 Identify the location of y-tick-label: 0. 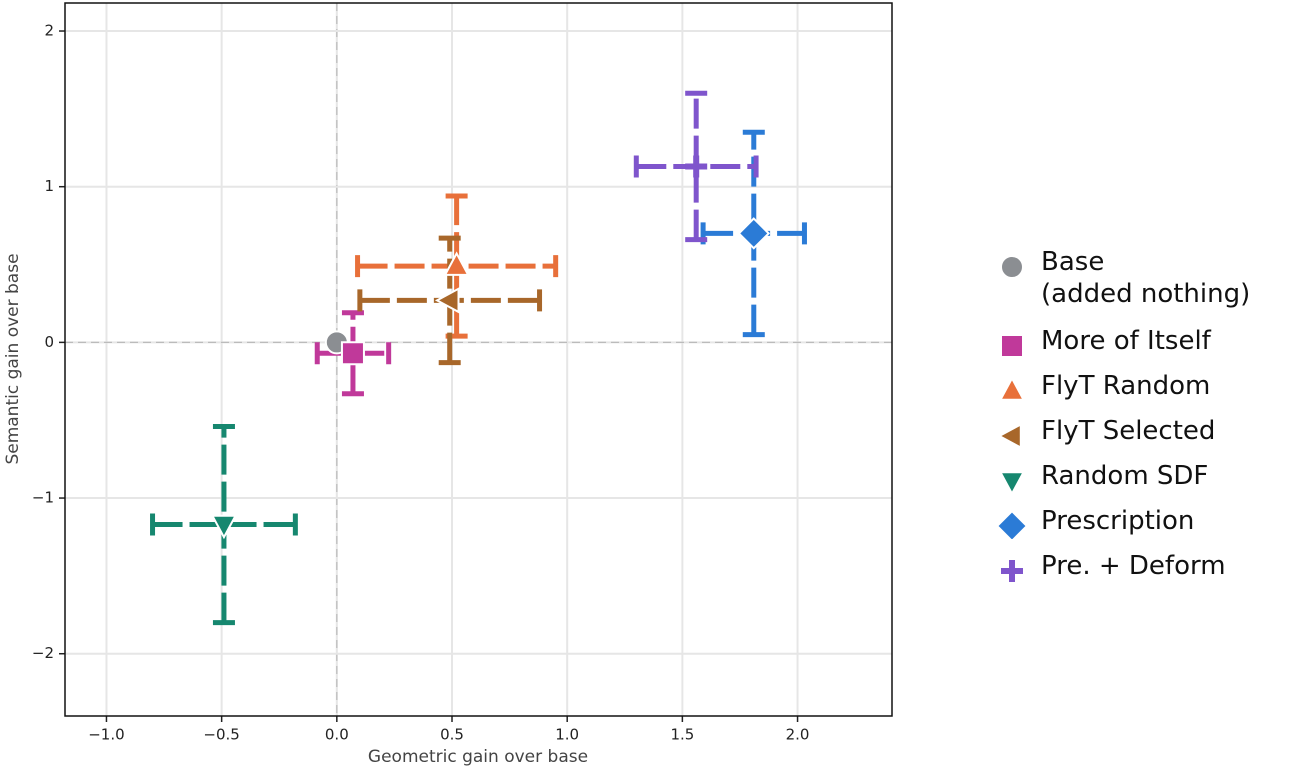
(49, 342).